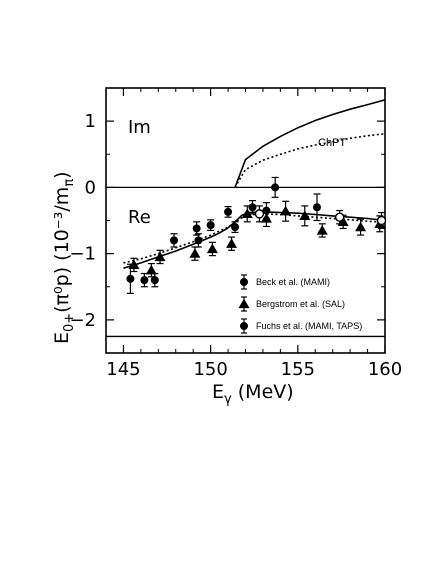  What do you see at coordinates (62, 174) in the screenshot?
I see `y-axis-title-close: )` at bounding box center [62, 174].